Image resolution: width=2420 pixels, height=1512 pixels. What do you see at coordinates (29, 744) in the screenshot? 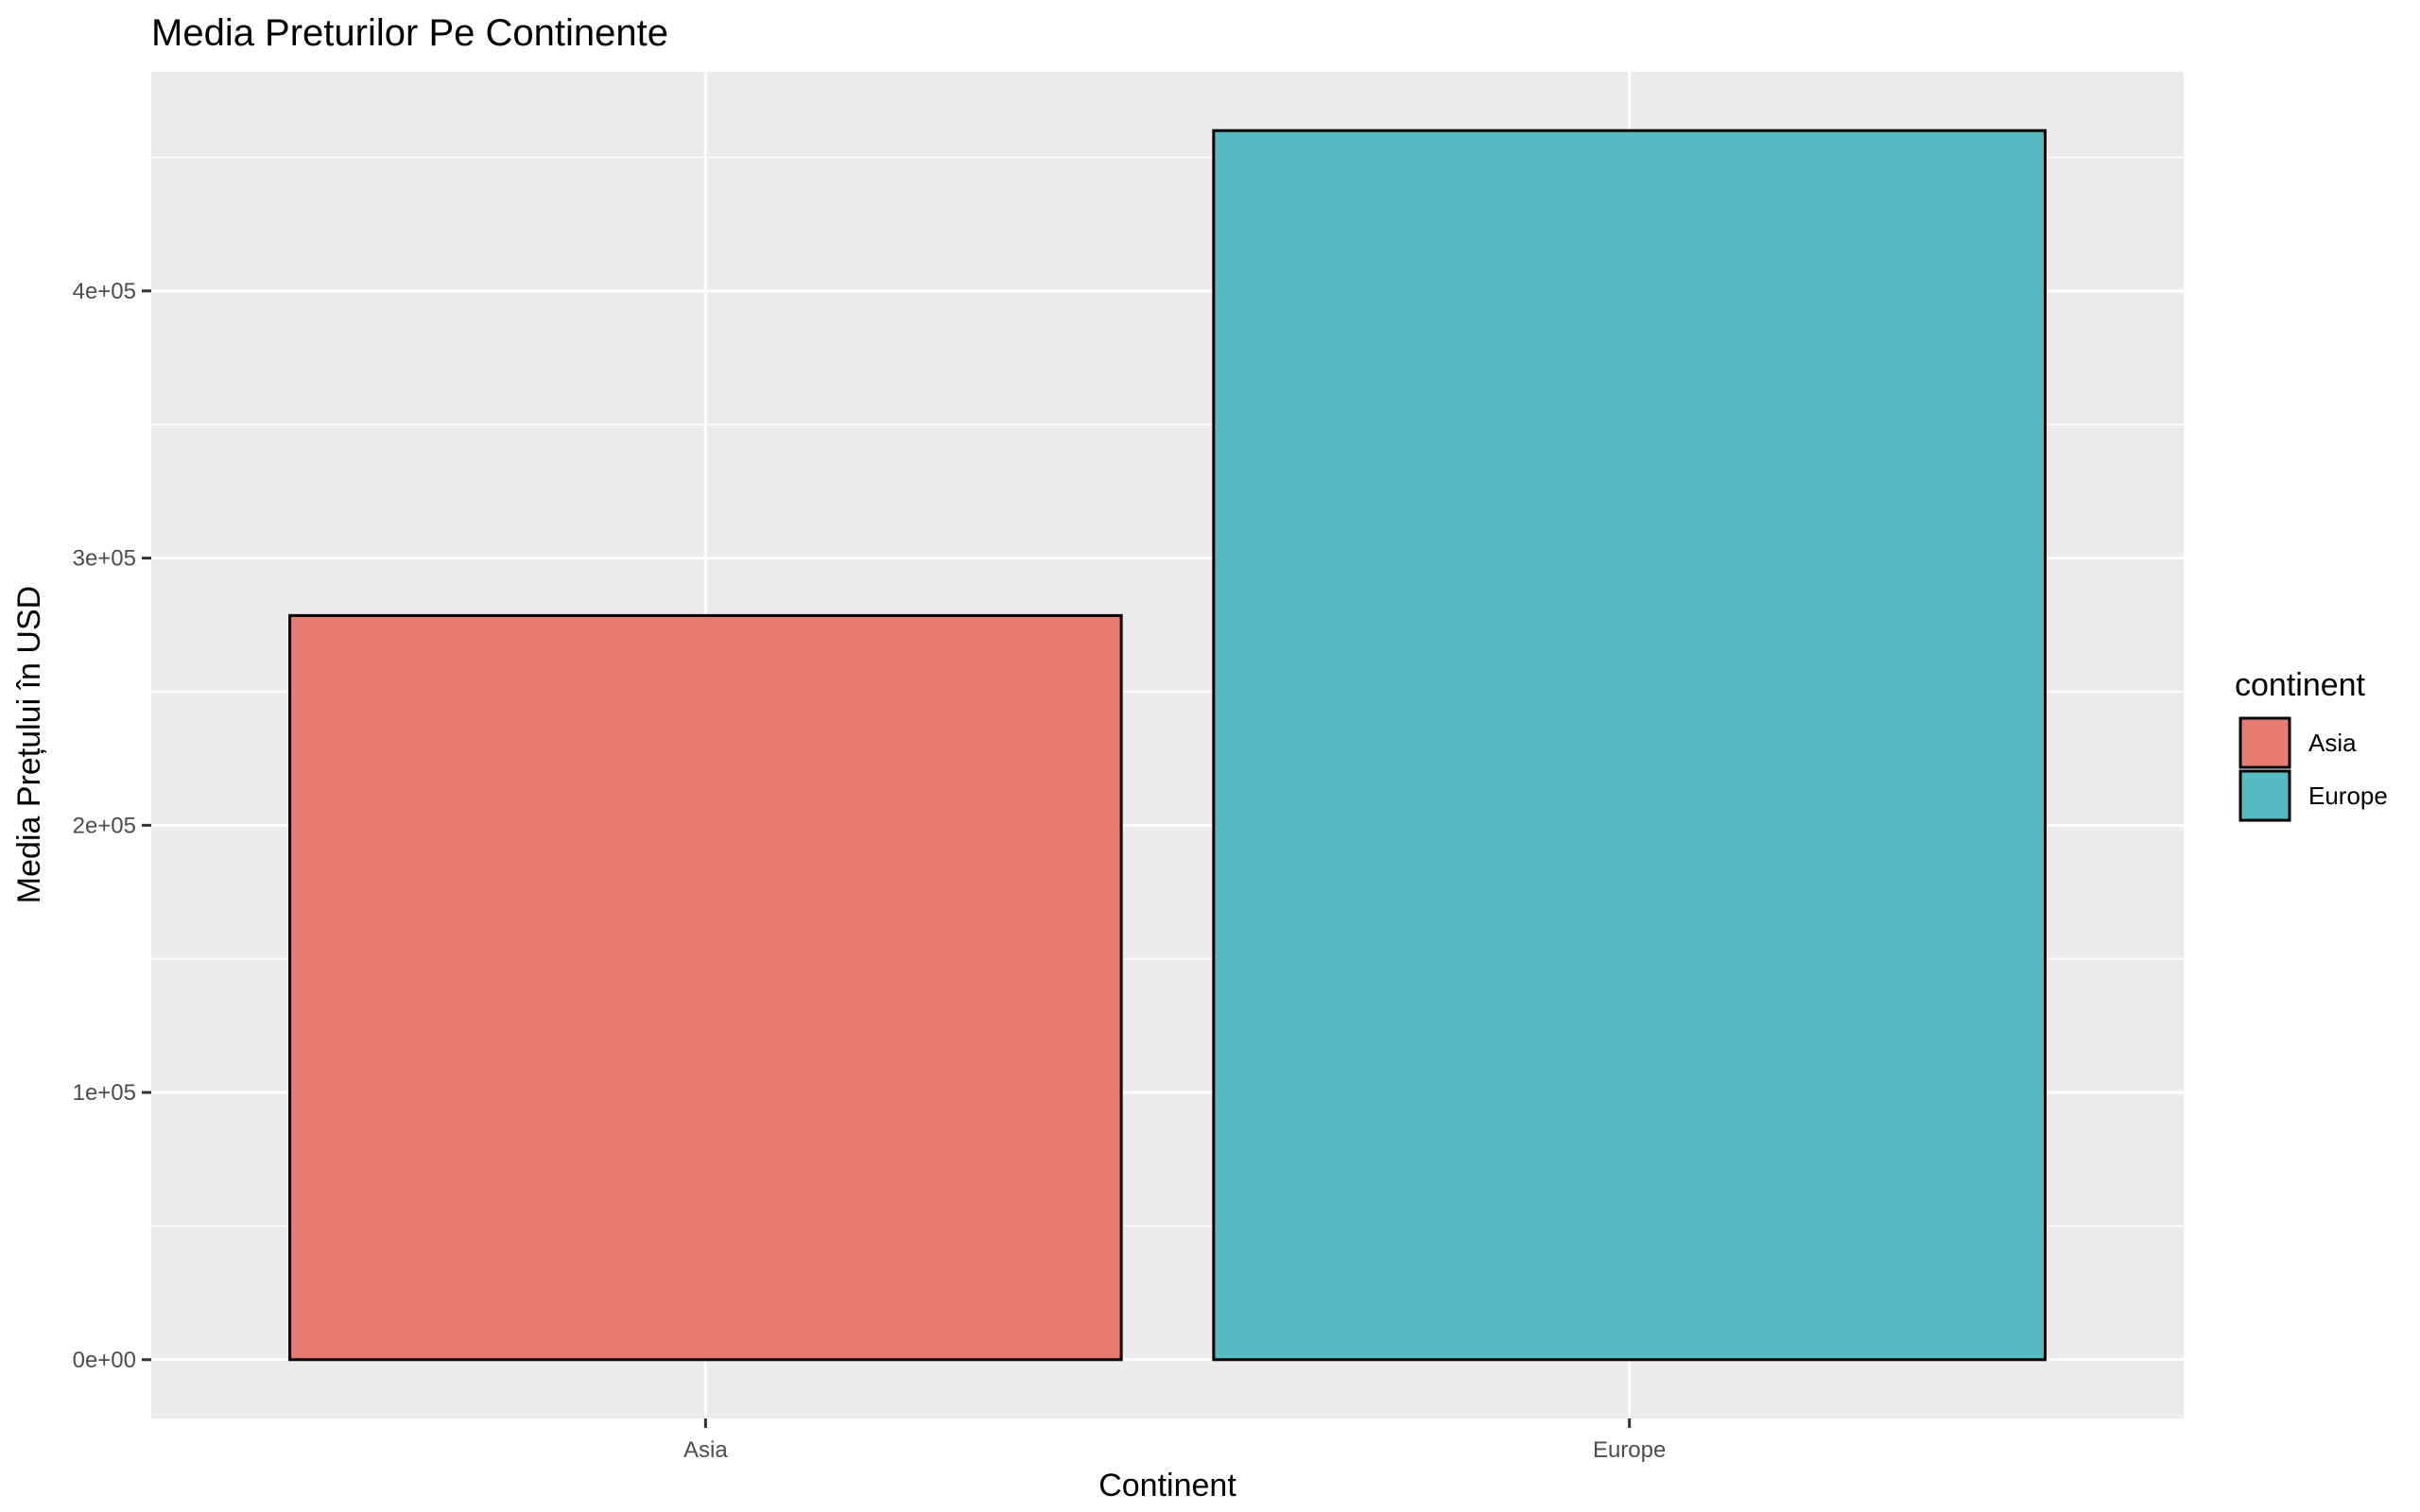
I see `y-axis-title: Media Prețului în USD` at bounding box center [29, 744].